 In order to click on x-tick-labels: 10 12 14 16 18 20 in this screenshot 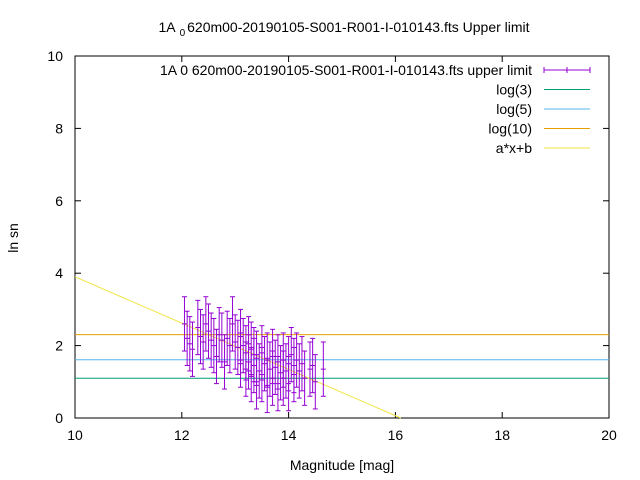, I will do `click(342, 435)`.